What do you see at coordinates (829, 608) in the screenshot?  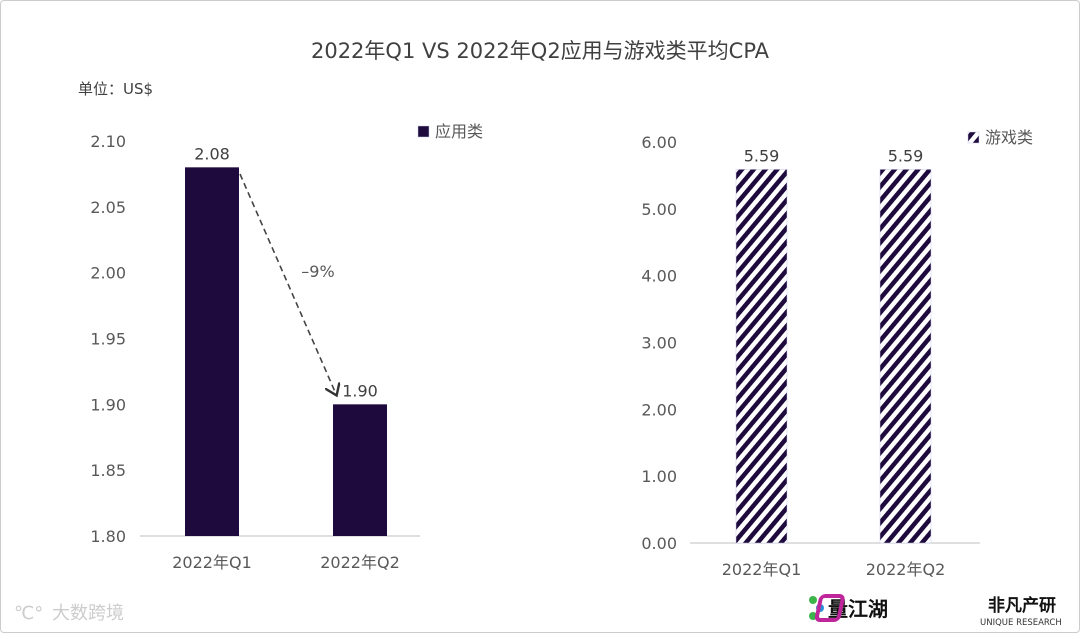 I see `unique-research-logo-icon` at bounding box center [829, 608].